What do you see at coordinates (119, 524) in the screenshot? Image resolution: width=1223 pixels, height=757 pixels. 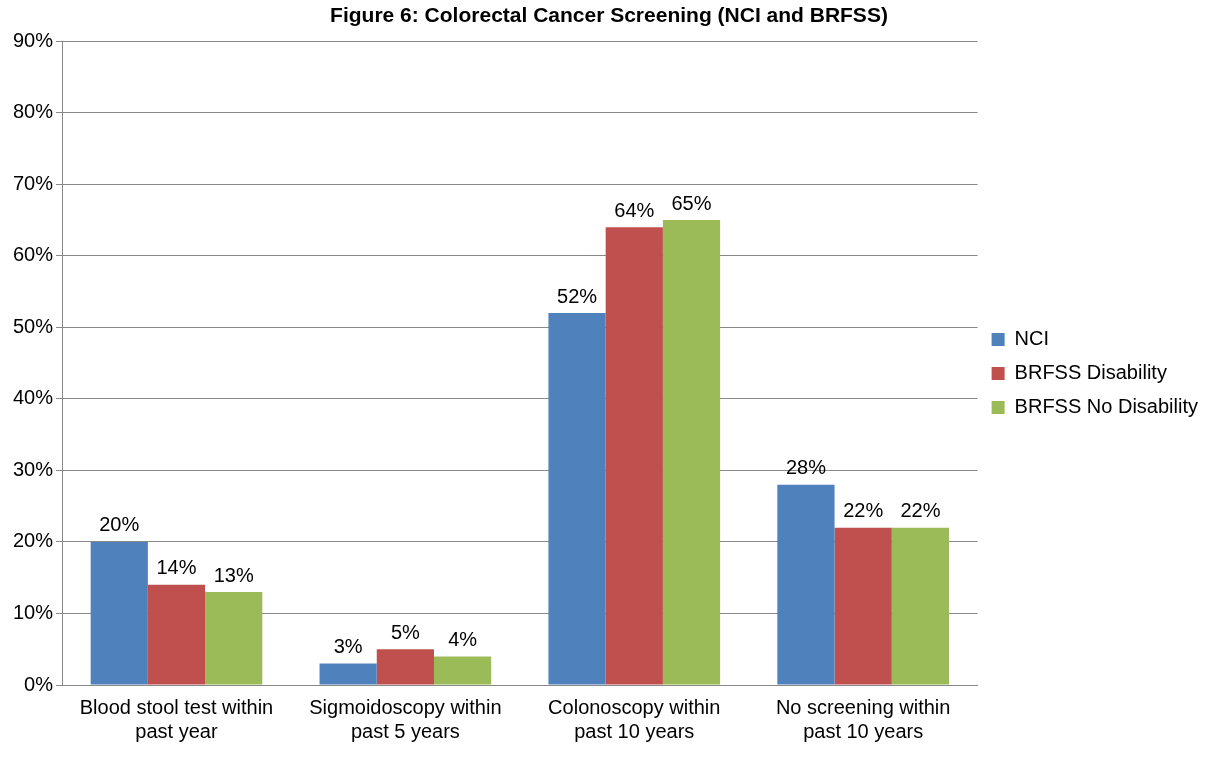 I see `data-label: 20%` at bounding box center [119, 524].